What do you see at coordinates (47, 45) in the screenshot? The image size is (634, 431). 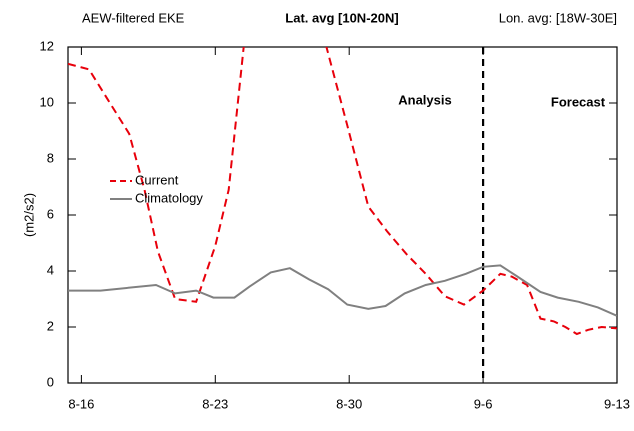 I see `y-tick-label: 12` at bounding box center [47, 45].